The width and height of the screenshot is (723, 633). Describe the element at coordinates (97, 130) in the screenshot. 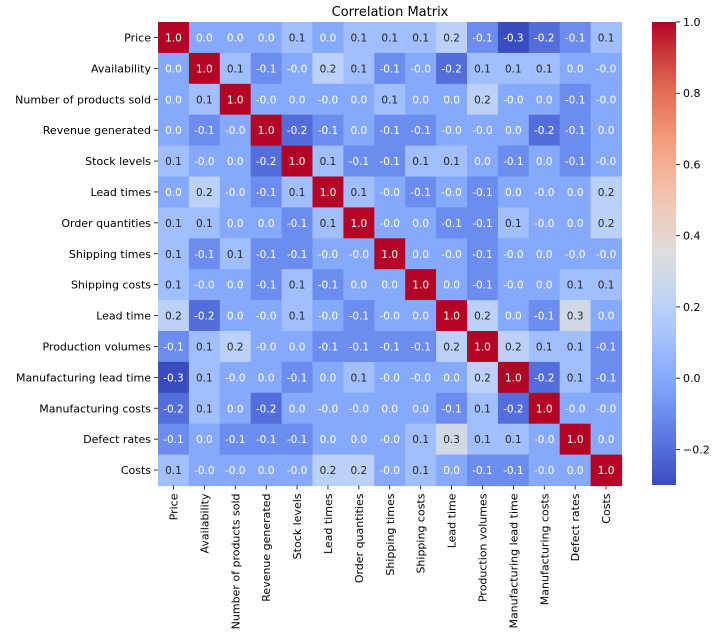

I see `y-tick-label: Revenue generated` at that location.